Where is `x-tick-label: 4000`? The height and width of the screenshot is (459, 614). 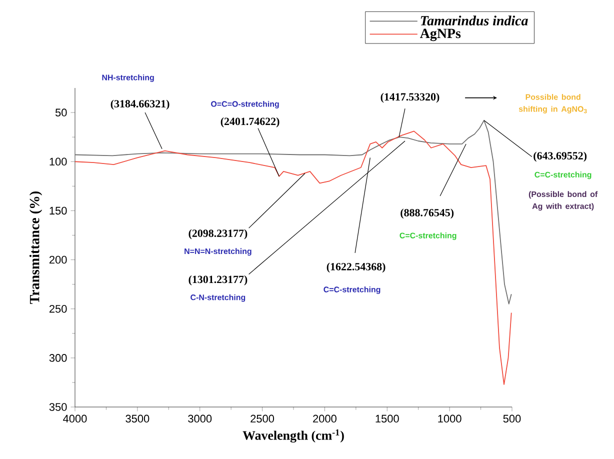 x-tick-label: 4000 is located at coordinates (75, 418).